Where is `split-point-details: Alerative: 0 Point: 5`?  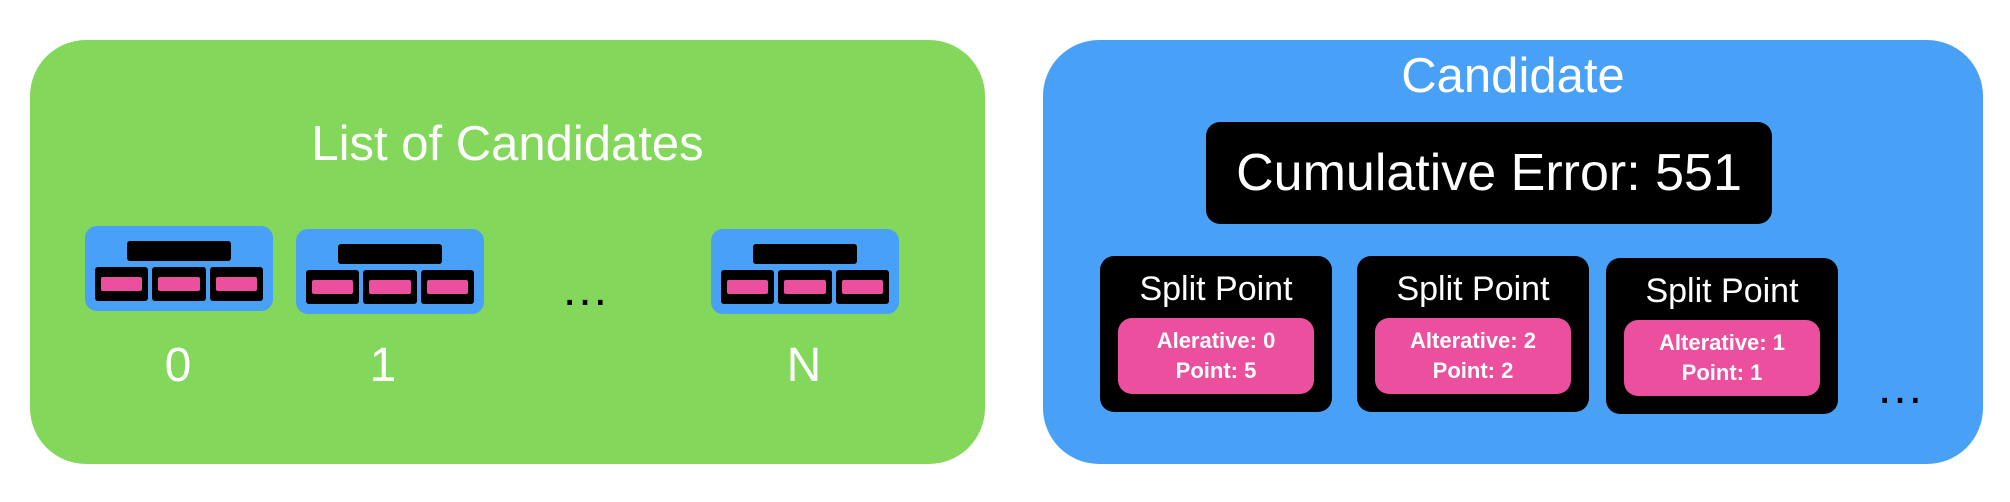
split-point-details: Alerative: 0 Point: 5 is located at coordinates (1216, 356).